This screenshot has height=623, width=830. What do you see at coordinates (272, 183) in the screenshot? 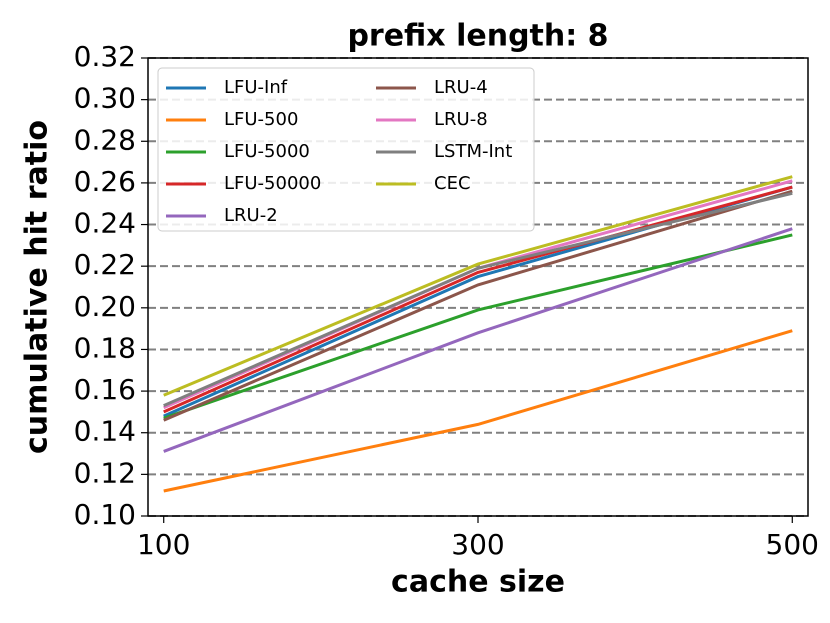
I see `legend-label: LFU-50000` at bounding box center [272, 183].